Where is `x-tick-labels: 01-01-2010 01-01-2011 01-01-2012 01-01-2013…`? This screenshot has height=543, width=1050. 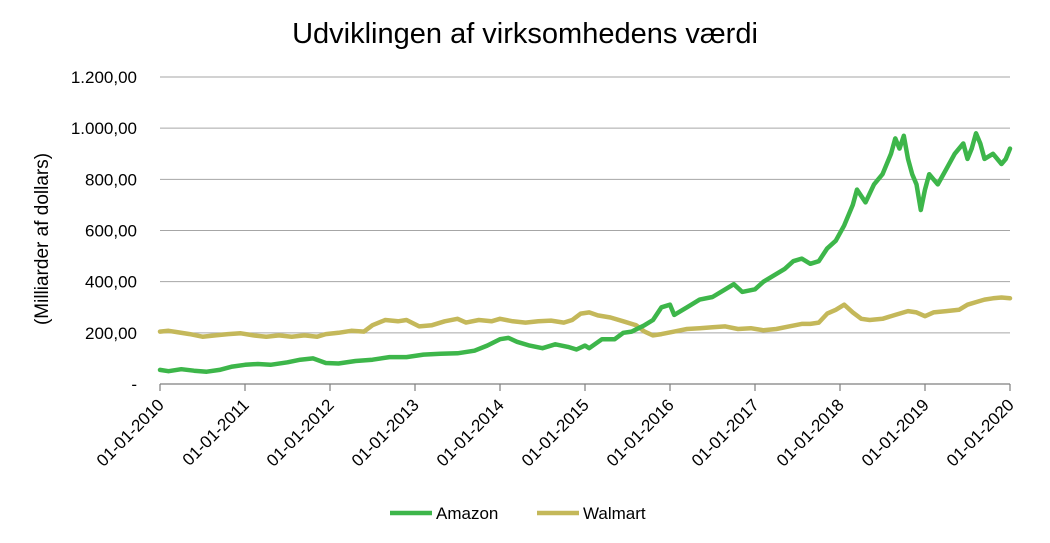
x-tick-labels: 01-01-2010 01-01-2011 01-01-2012 01-01-2013… is located at coordinates (555, 427).